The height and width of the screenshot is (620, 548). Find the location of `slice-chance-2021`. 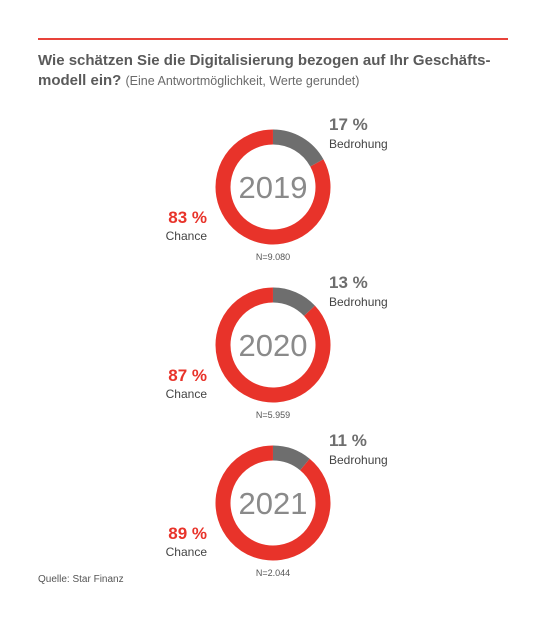

slice-chance-2021 is located at coordinates (273, 503).